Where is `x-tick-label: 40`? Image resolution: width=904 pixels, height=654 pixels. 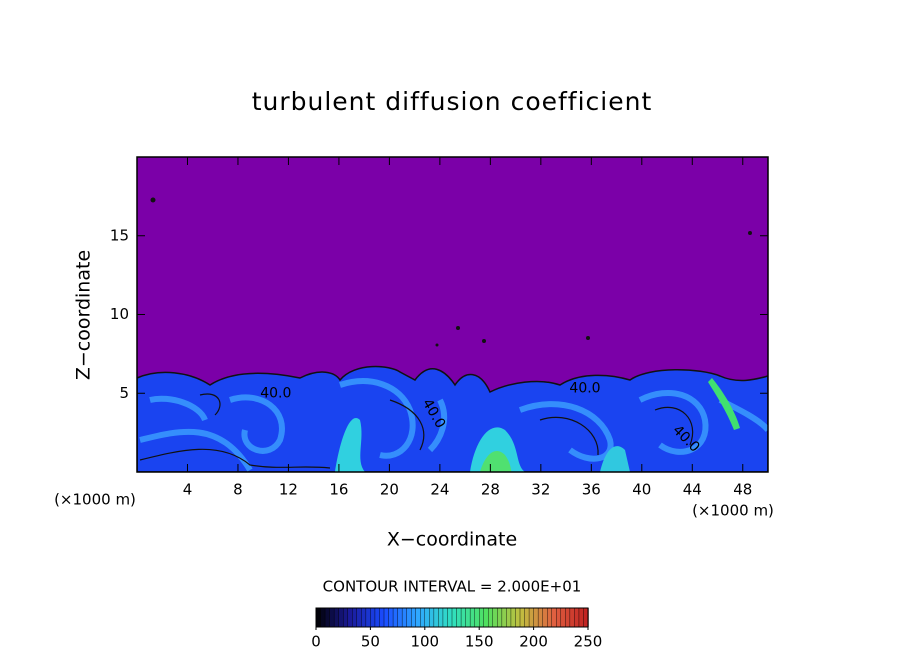
x-tick-label: 40 is located at coordinates (641, 490).